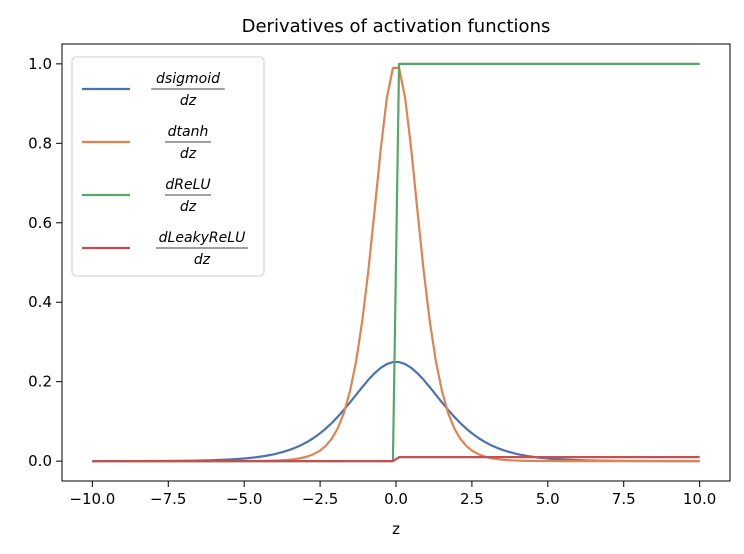 This screenshot has height=554, width=744. What do you see at coordinates (40, 223) in the screenshot?
I see `y-tick-label: 0.6` at bounding box center [40, 223].